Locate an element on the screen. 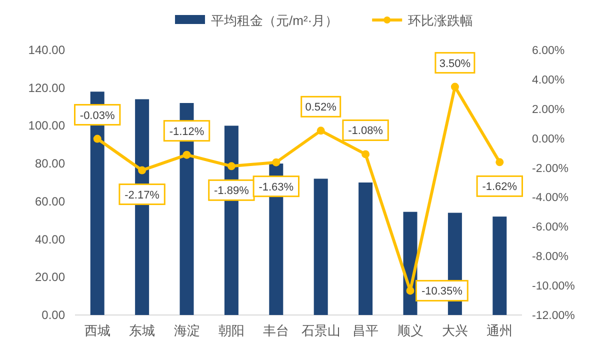 The height and width of the screenshot is (359, 597). y2-tick-label: 6.00% is located at coordinates (548, 51).